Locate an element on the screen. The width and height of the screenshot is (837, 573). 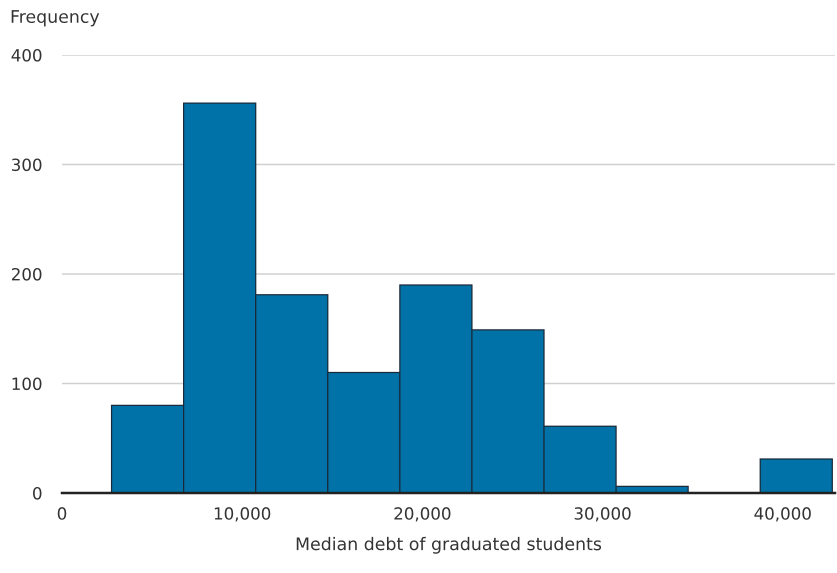
x-tick-label: 40,000 is located at coordinates (782, 514).